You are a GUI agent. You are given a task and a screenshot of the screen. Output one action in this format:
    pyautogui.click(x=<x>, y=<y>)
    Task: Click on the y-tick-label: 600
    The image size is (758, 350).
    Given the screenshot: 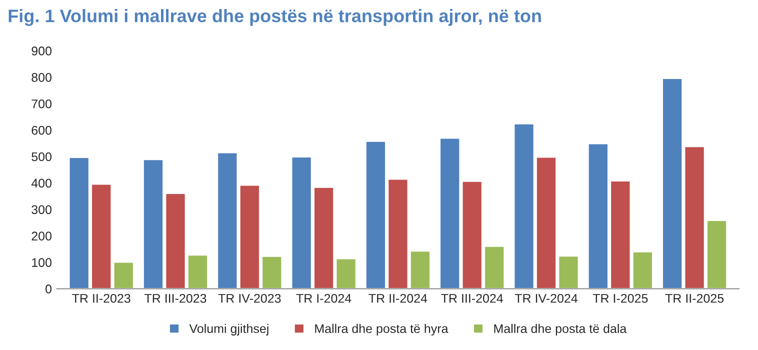 What is the action you would take?
    pyautogui.click(x=42, y=130)
    